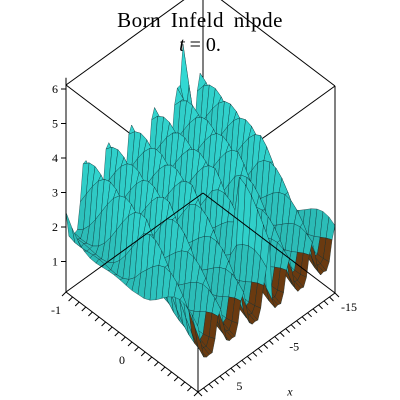  I want to click on x-tick-label: -5, so click(294, 347).